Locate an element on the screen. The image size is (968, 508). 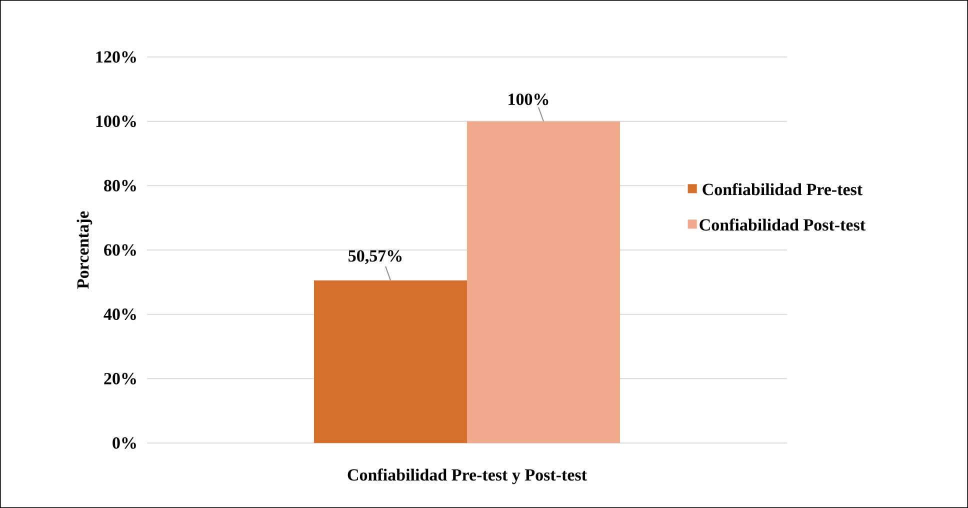
data-label: 50,57% is located at coordinates (375, 257).